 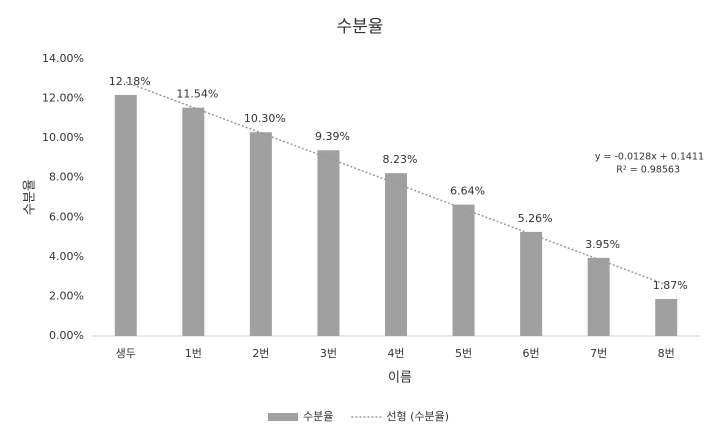 I want to click on x-tick-label: 5번, so click(x=463, y=353).